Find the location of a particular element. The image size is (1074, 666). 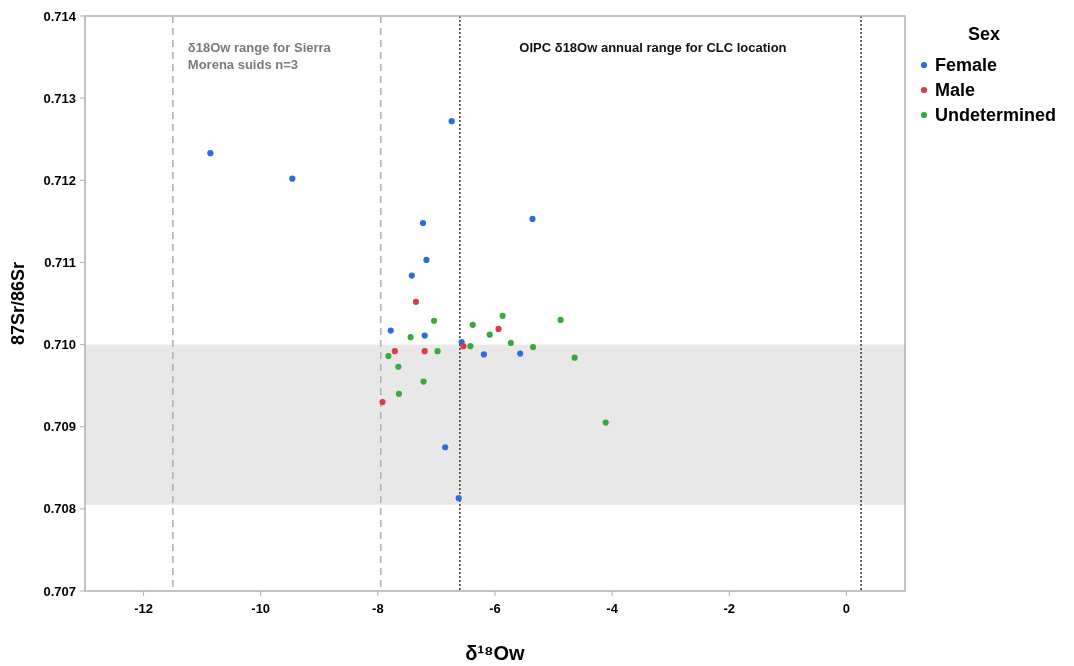

y-tick-label: 0.710 is located at coordinates (59, 345).